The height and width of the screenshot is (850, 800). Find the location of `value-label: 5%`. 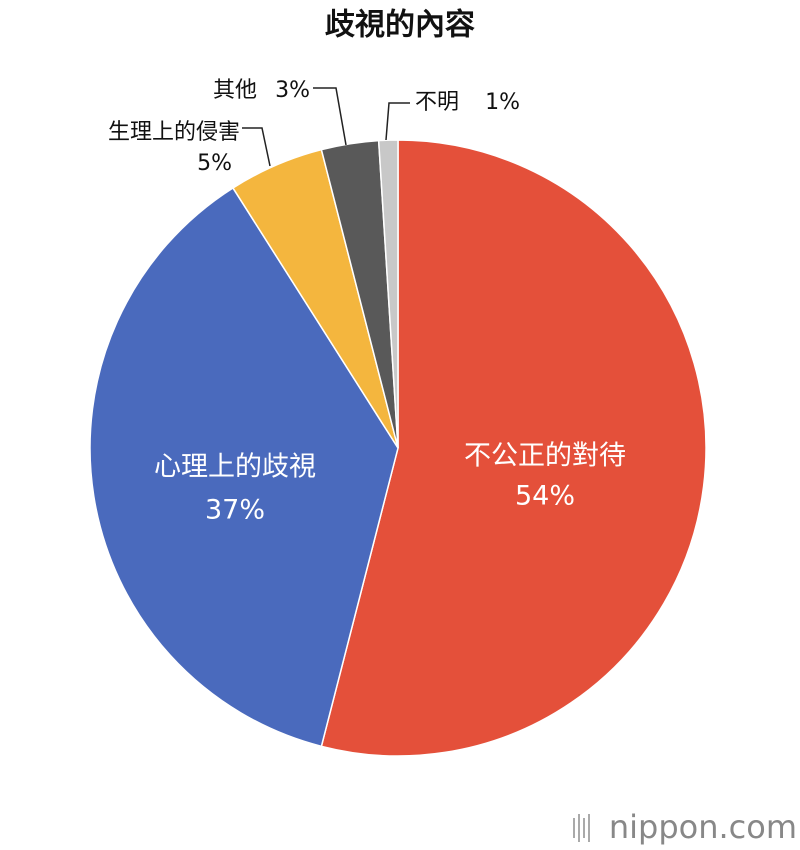

value-label: 5% is located at coordinates (214, 163).